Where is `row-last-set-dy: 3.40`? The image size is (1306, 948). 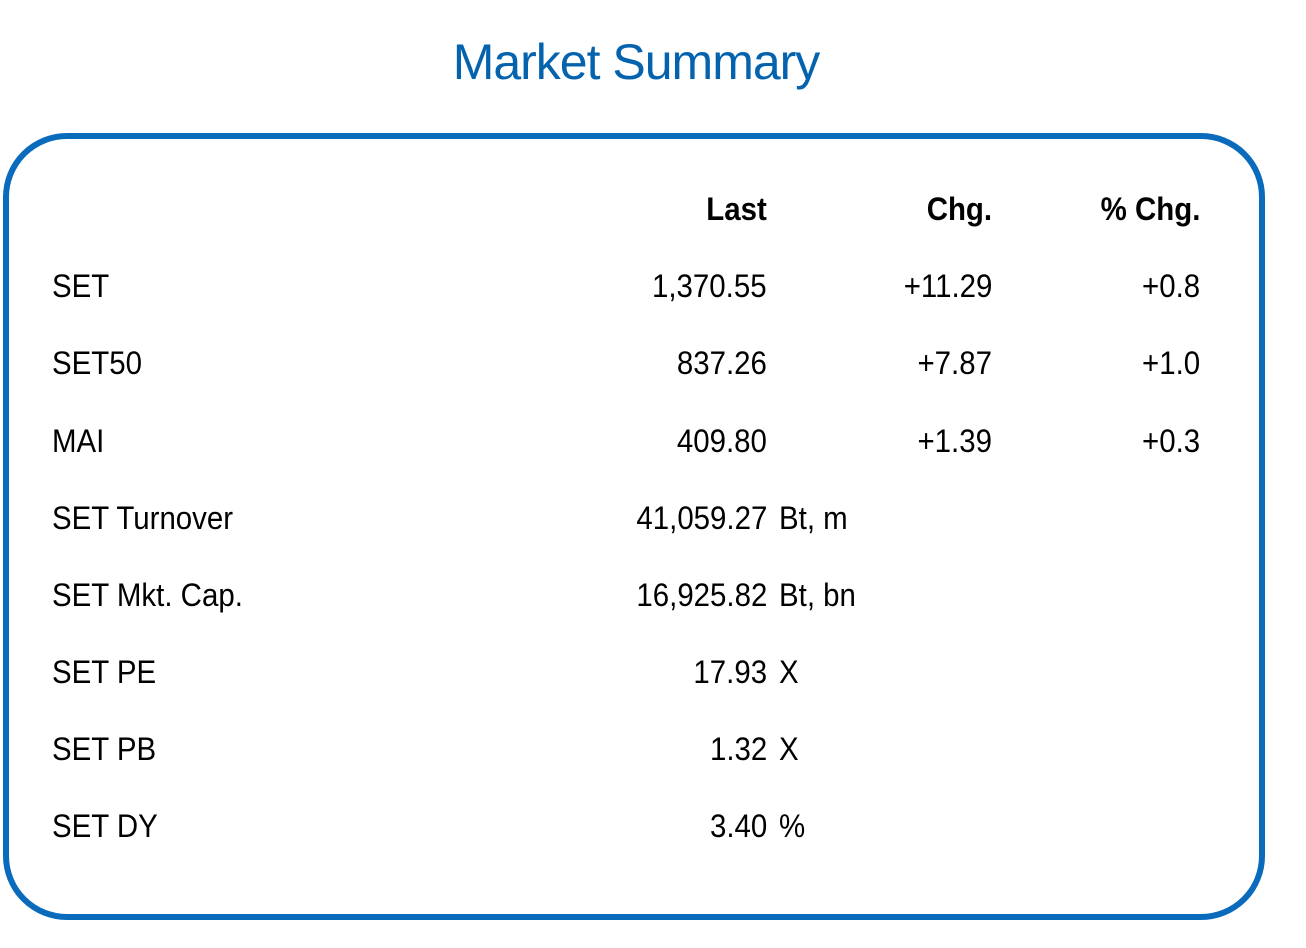 row-last-set-dy: 3.40 is located at coordinates (738, 826).